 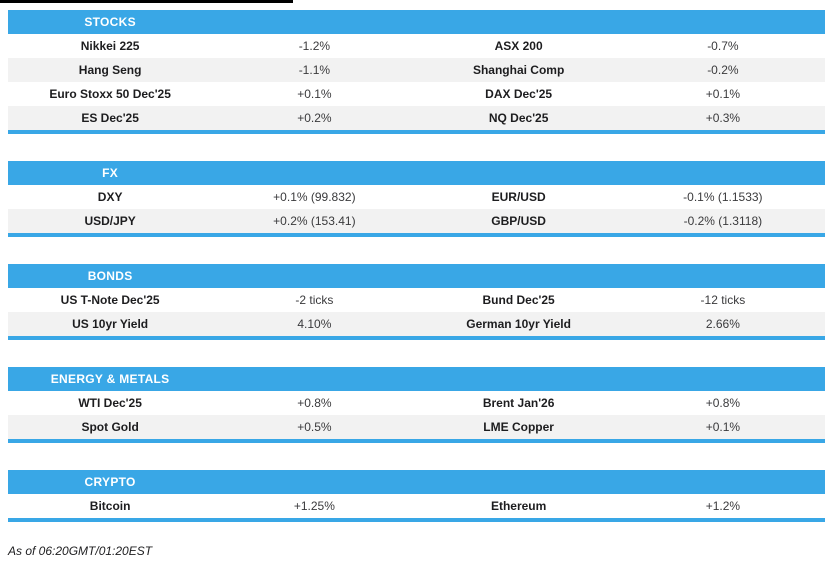 What do you see at coordinates (518, 221) in the screenshot?
I see `instrument-name: GBP/USD` at bounding box center [518, 221].